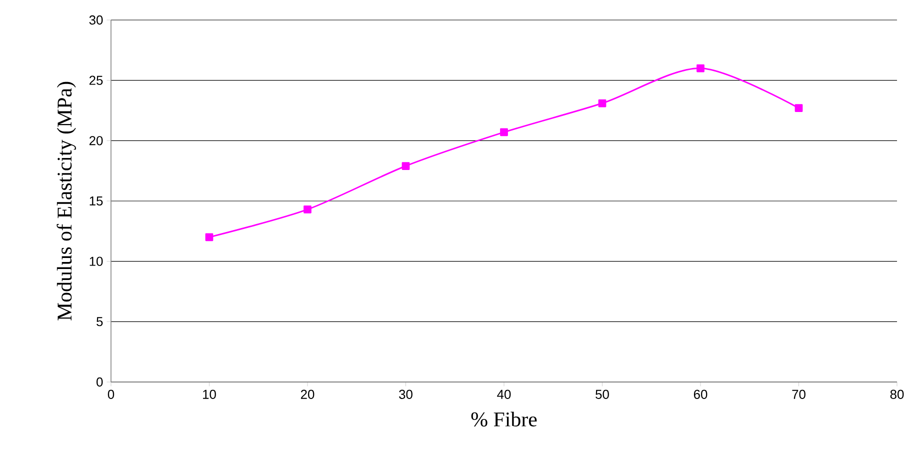  Describe the element at coordinates (307, 394) in the screenshot. I see `x-tick-label: 20` at that location.